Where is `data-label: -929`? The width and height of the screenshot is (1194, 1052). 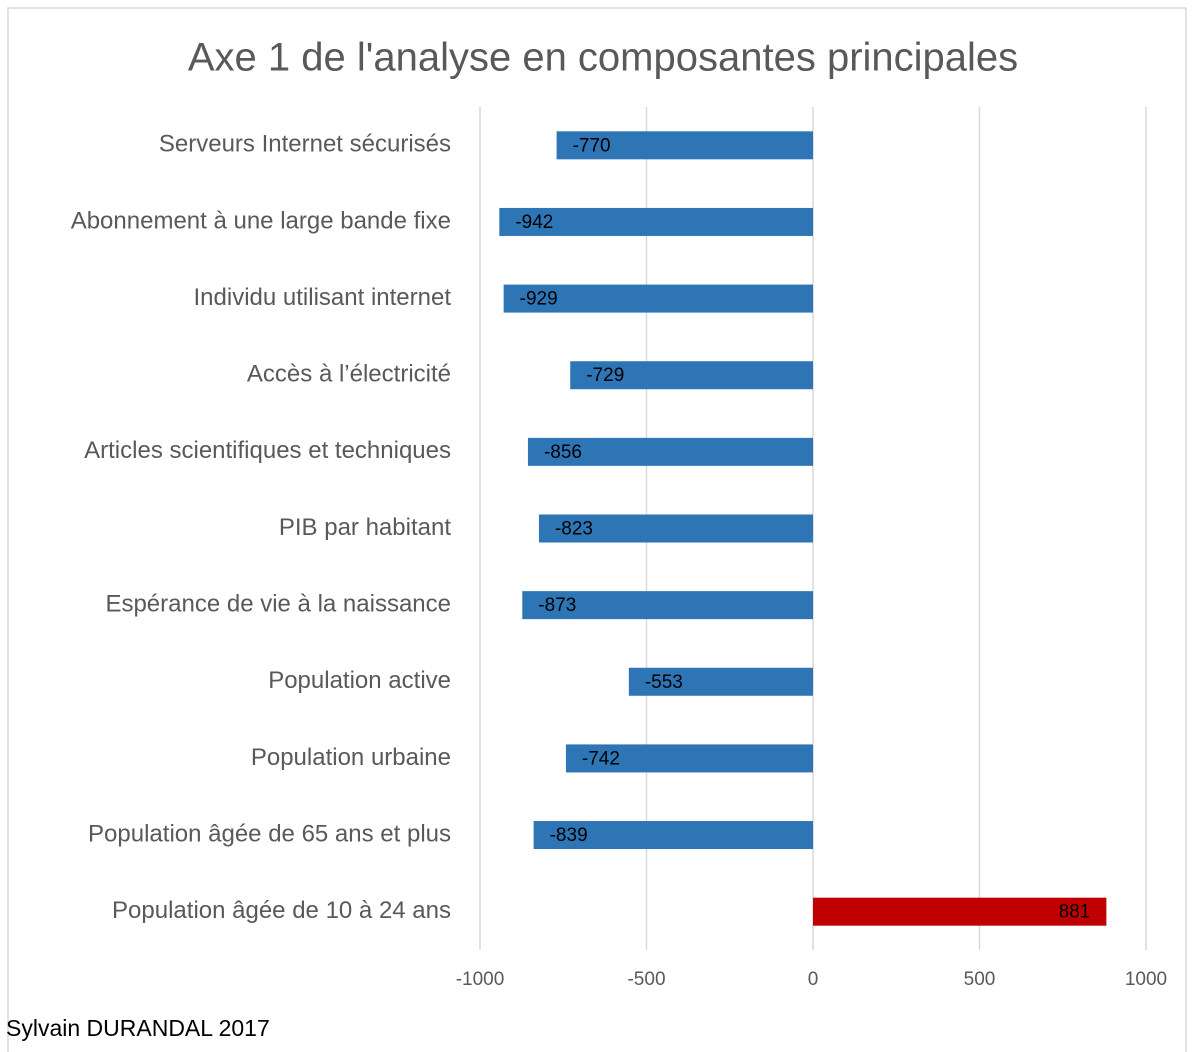 data-label: -929 is located at coordinates (539, 299).